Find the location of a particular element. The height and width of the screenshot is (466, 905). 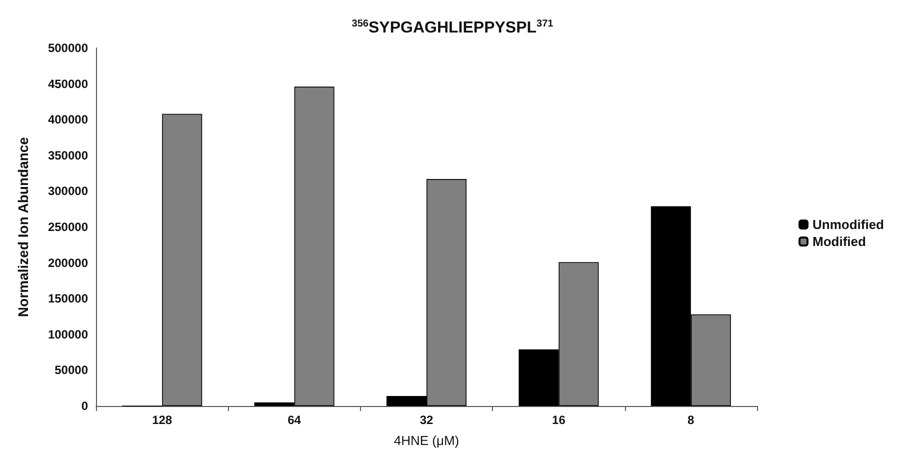

y-tick-label: 450000 is located at coordinates (68, 83).